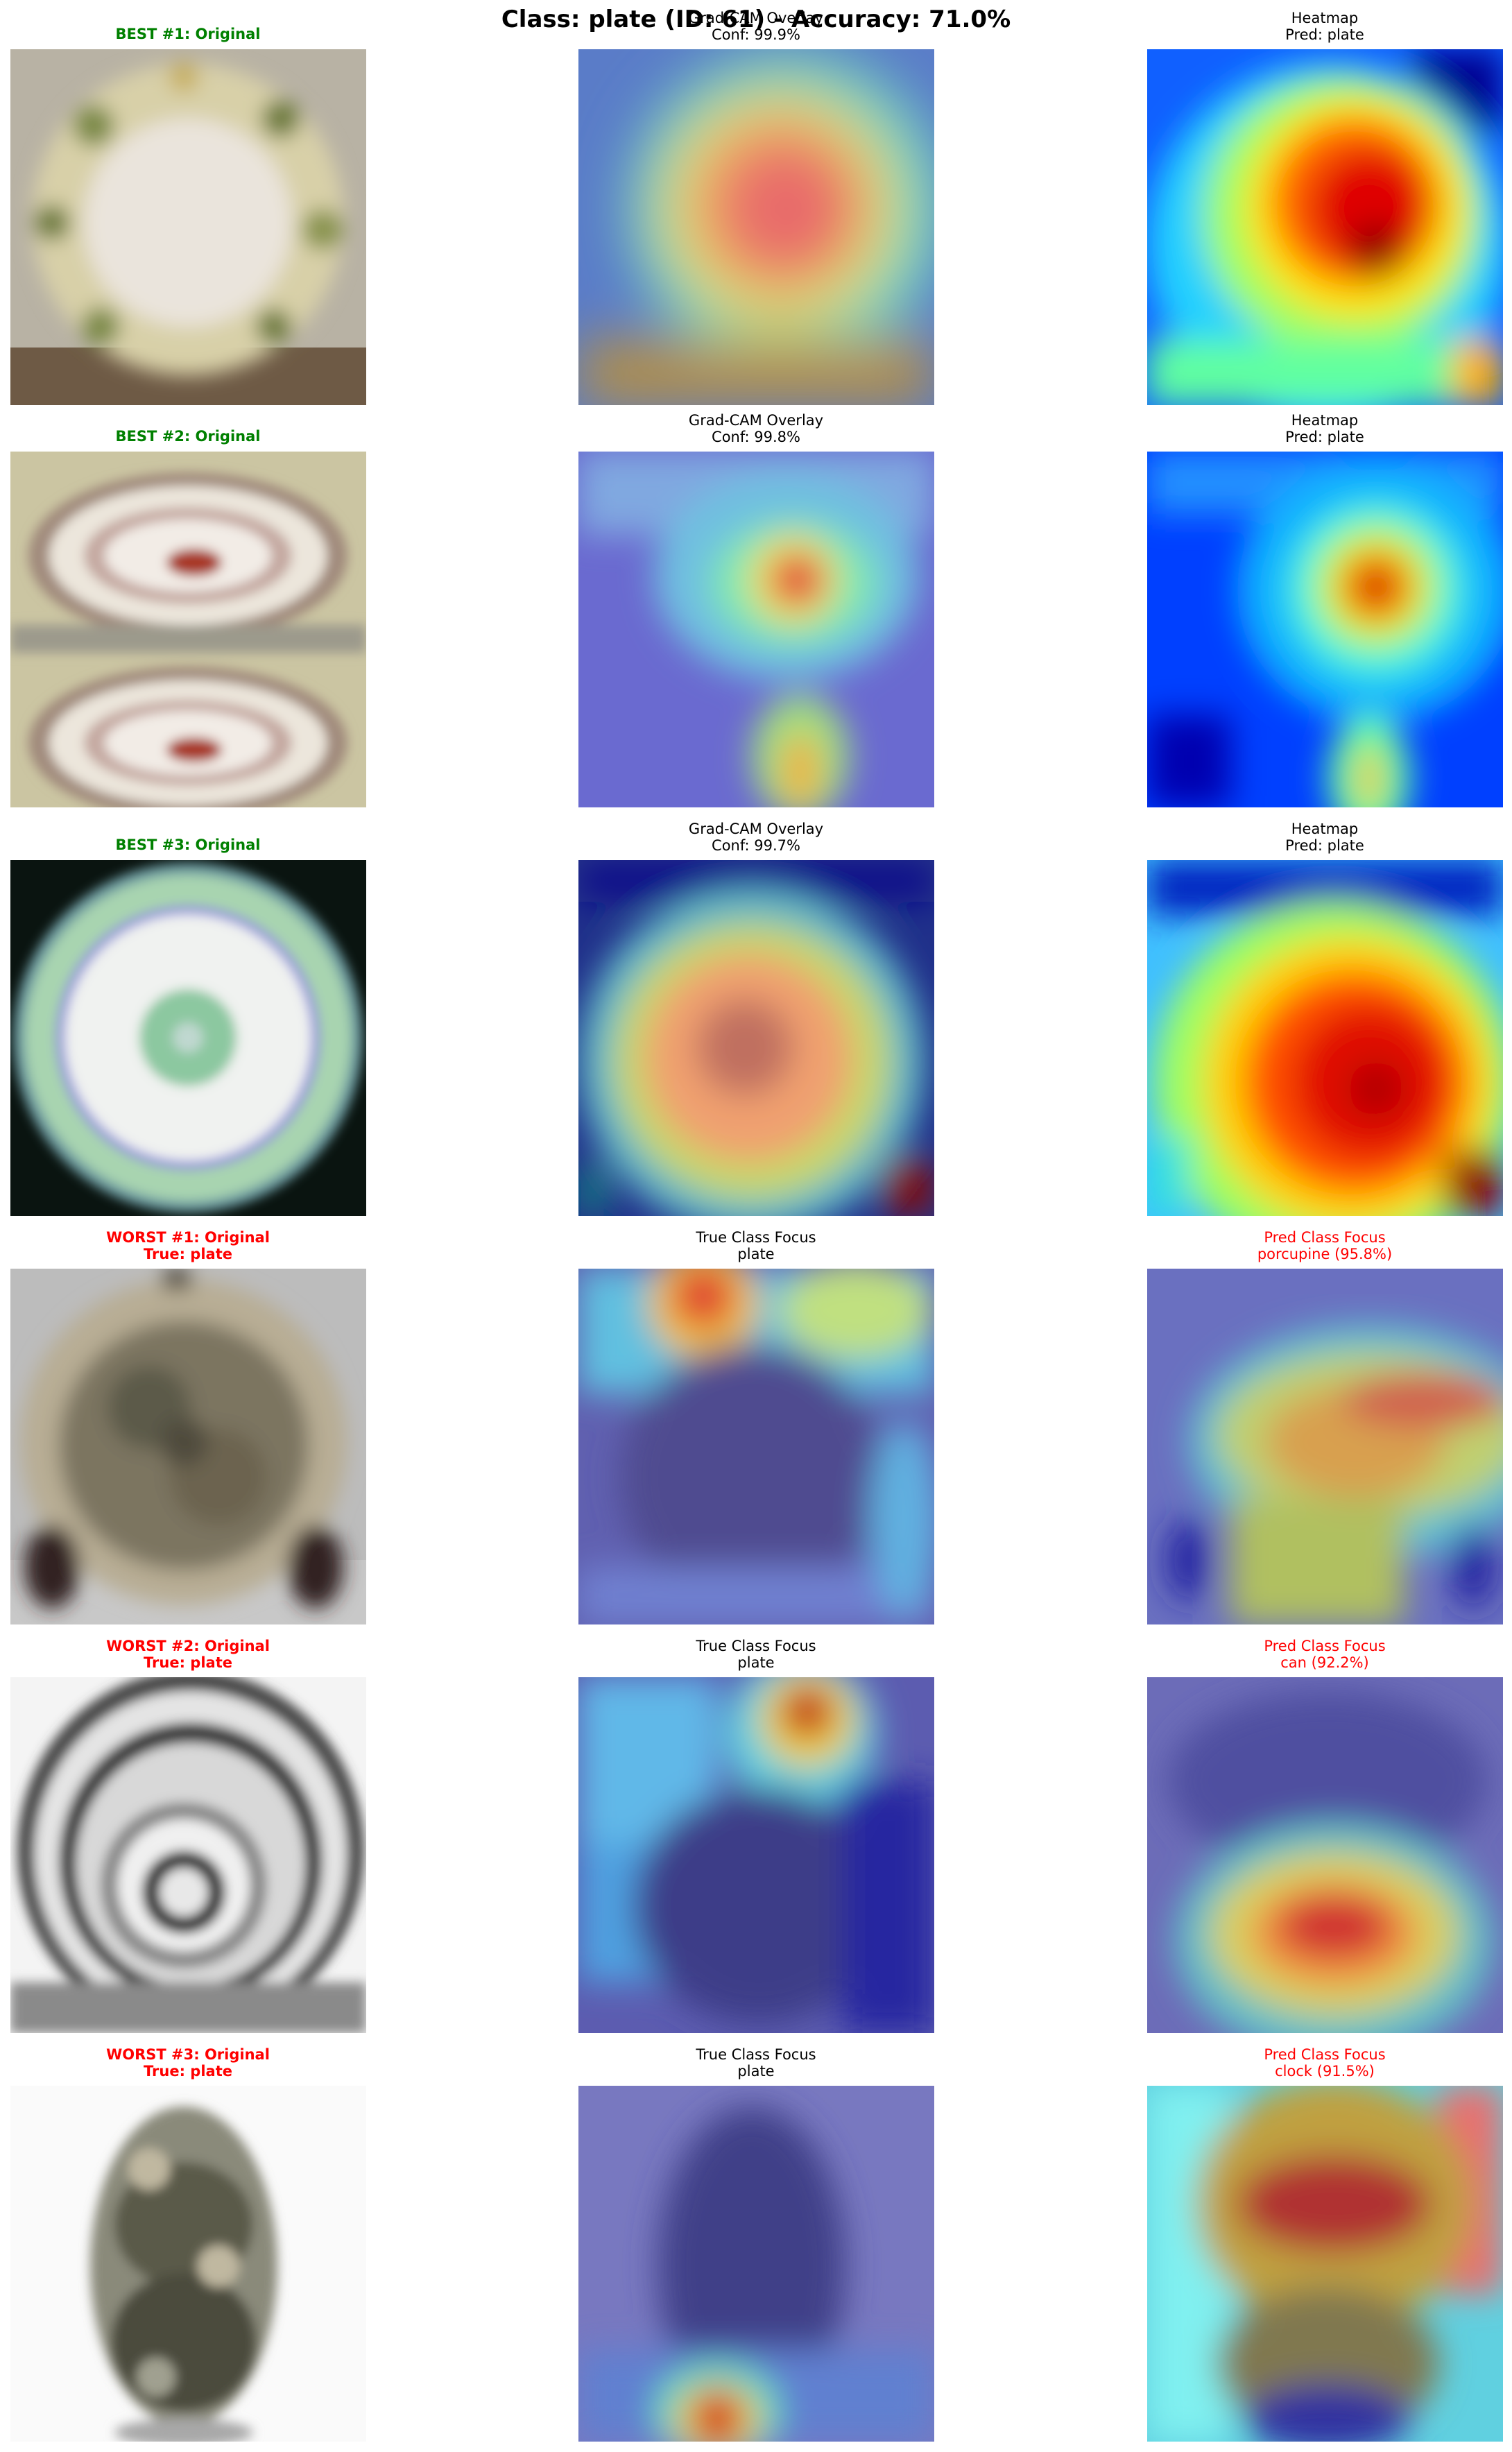  What do you see at coordinates (756, 26) in the screenshot?
I see `best-1-overlay-title: Grad-CAM Overlay Conf: 99.9%` at bounding box center [756, 26].